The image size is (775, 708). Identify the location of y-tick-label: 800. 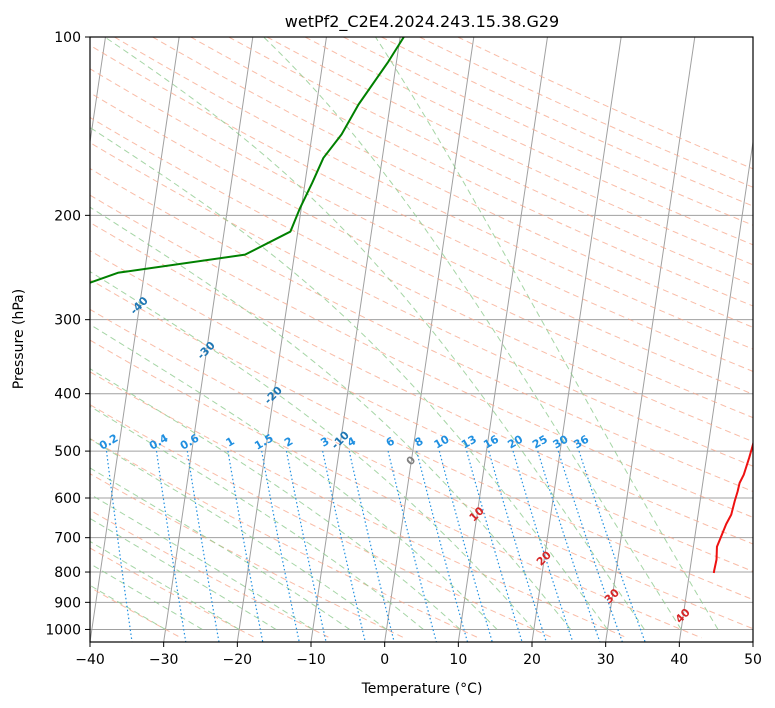
(67, 573).